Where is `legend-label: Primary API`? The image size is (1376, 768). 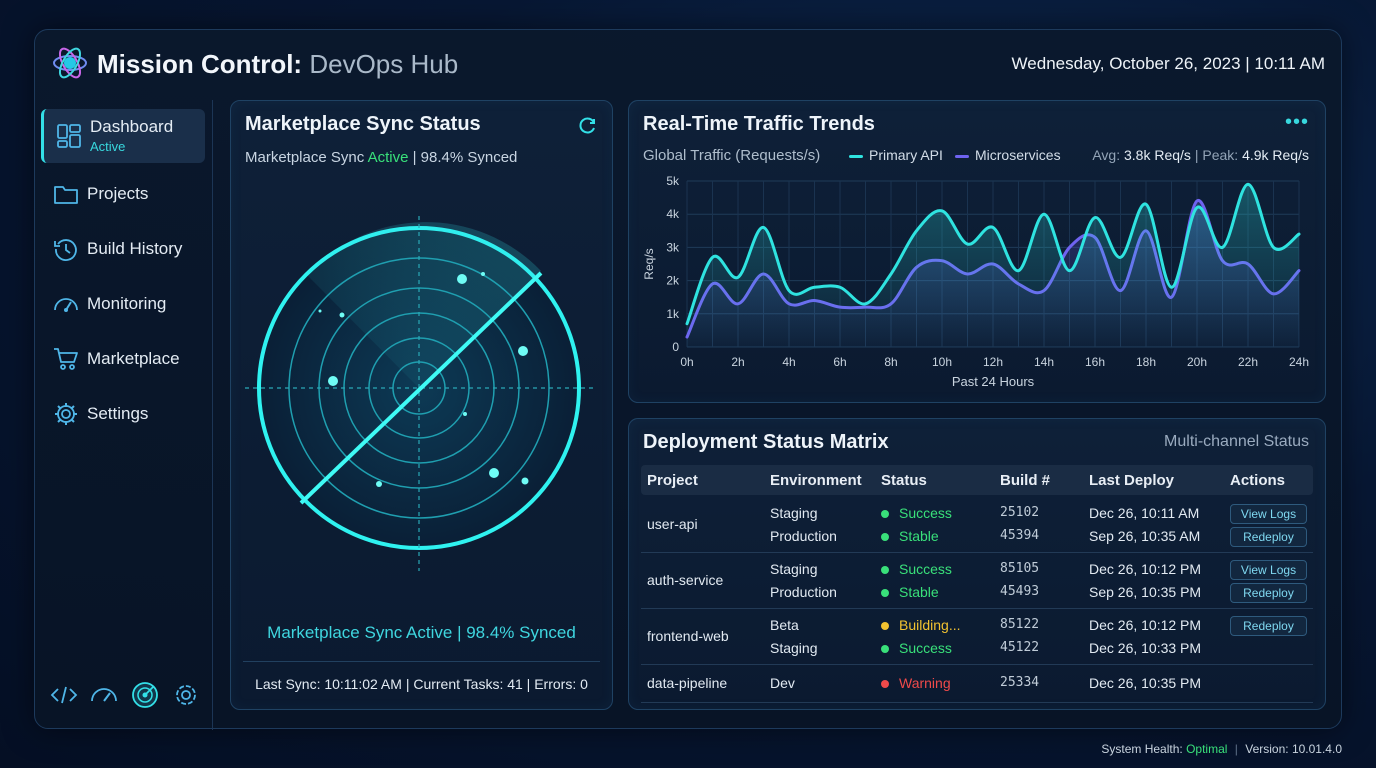
legend-label: Primary API is located at coordinates (906, 155).